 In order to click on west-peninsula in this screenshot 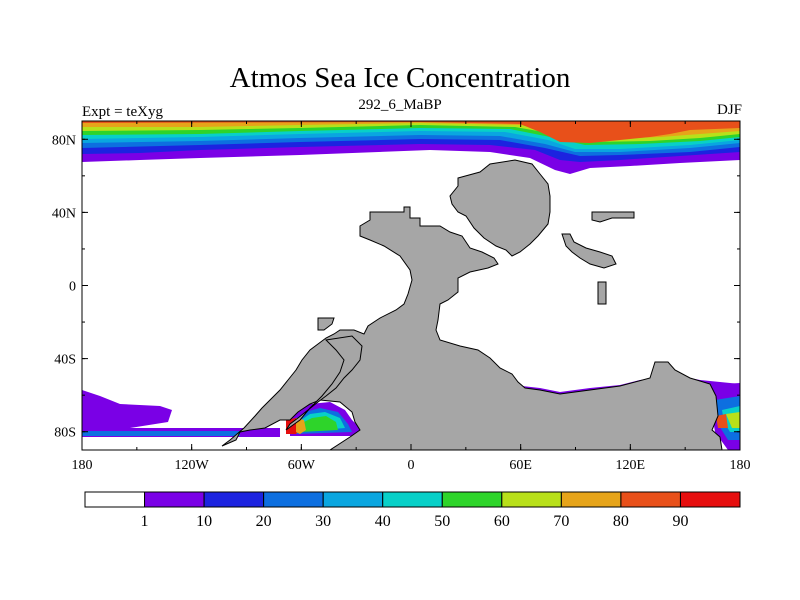, I will do `click(326, 324)`.